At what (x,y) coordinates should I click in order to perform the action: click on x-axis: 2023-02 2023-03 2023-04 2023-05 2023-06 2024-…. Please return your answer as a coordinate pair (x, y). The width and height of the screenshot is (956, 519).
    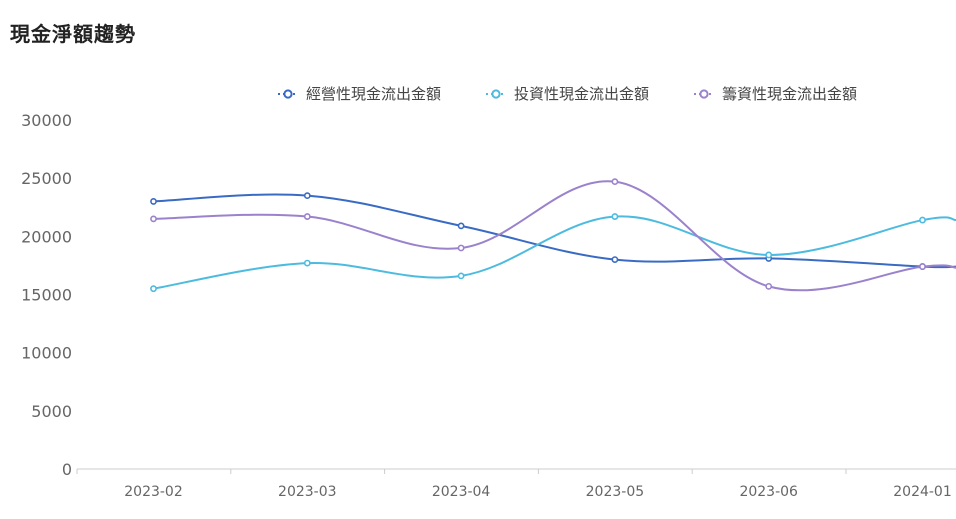
    Looking at the image, I should click on (516, 484).